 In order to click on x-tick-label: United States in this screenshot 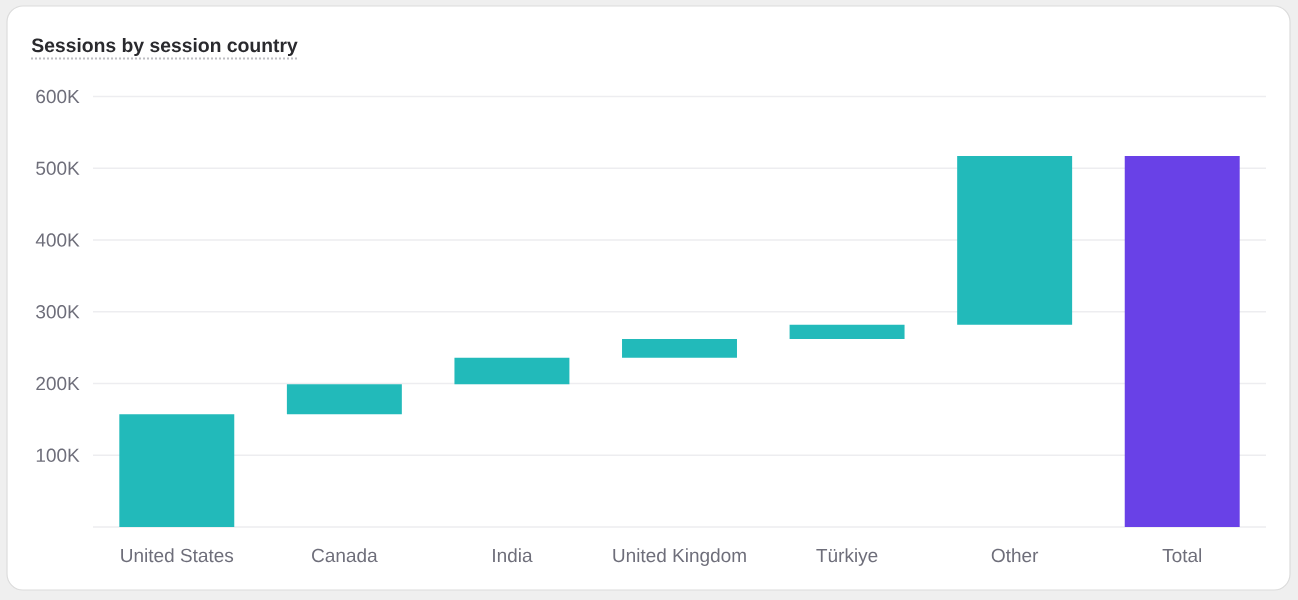, I will do `click(177, 555)`.